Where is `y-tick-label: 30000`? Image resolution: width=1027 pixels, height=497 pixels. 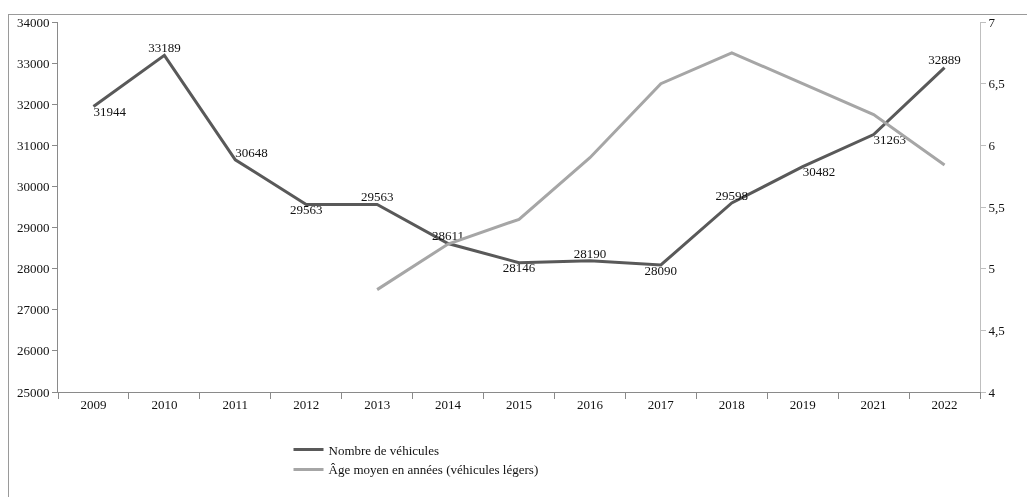
y-tick-label: 30000 is located at coordinates (33, 186).